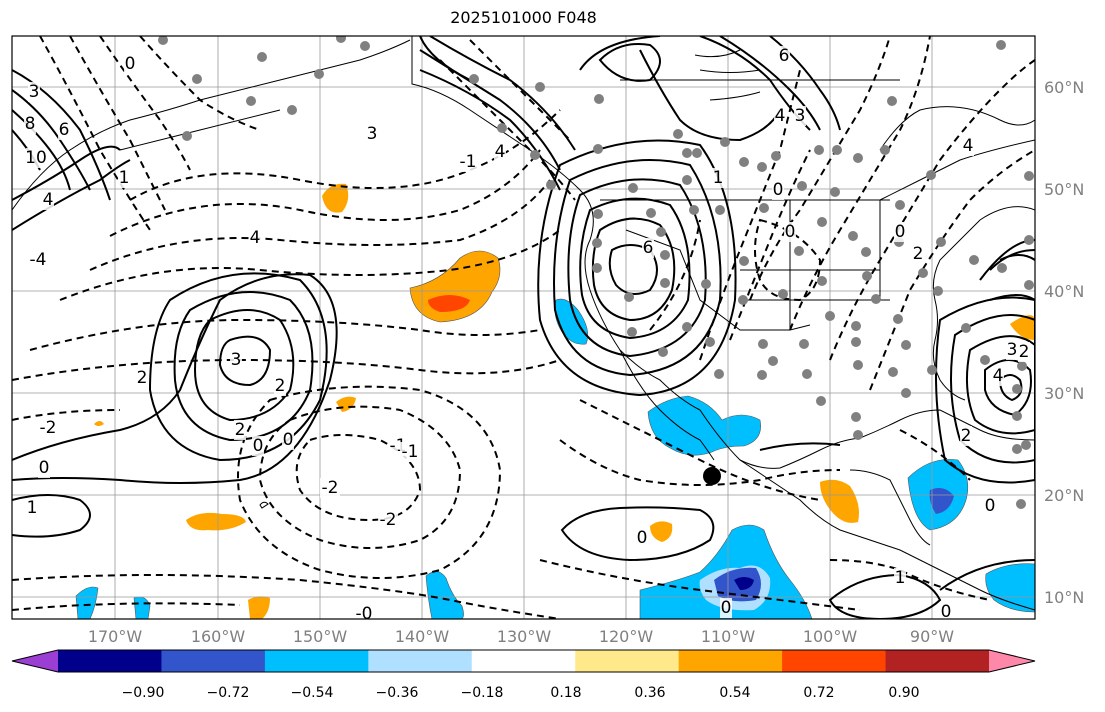  What do you see at coordinates (728, 636) in the screenshot?
I see `lon-label: 110°W` at bounding box center [728, 636].